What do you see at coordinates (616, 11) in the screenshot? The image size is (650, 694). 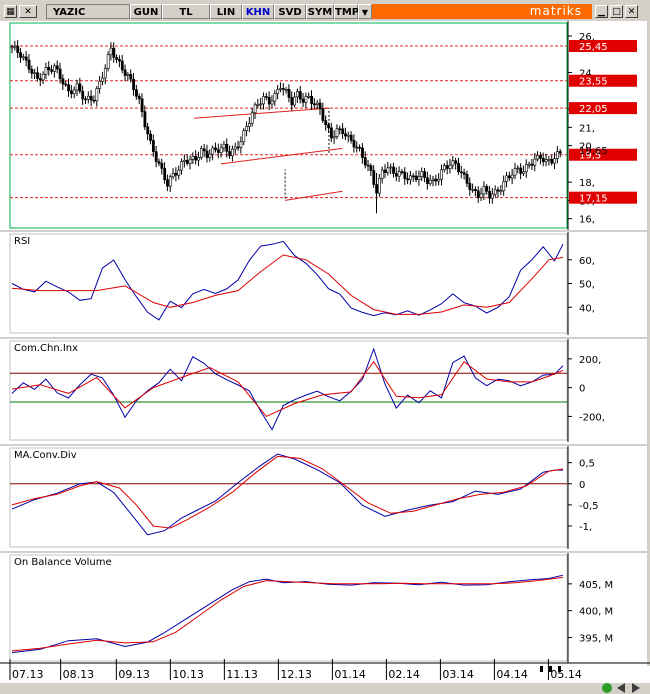 I see `maximize-icon: □` at bounding box center [616, 11].